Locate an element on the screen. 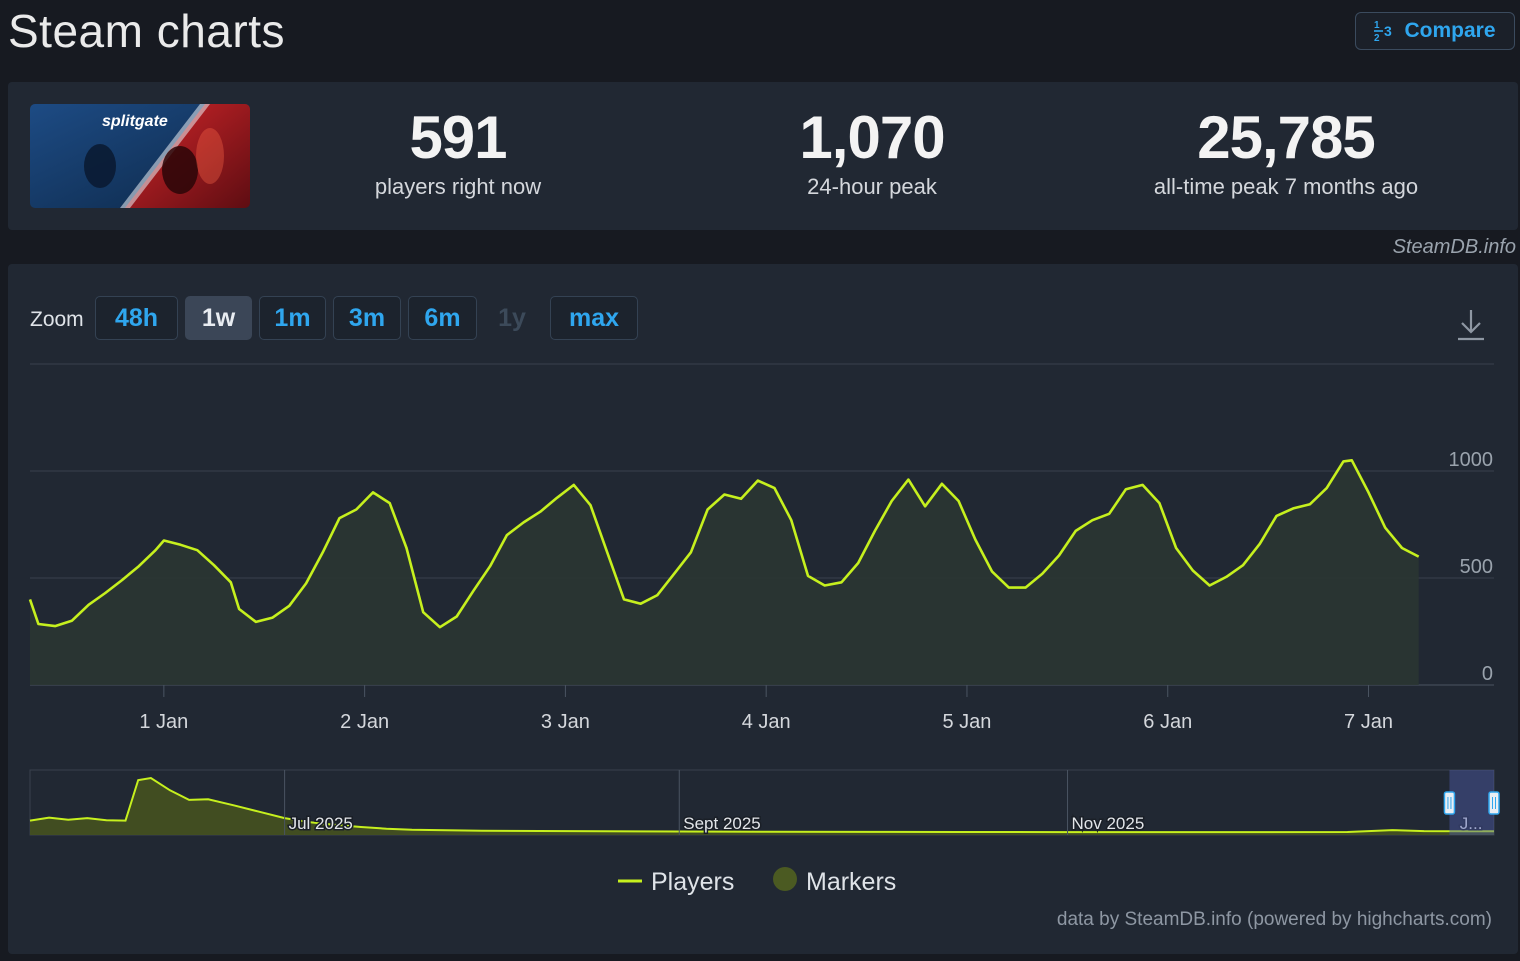  y-tick-label: 0 is located at coordinates (1487, 674).